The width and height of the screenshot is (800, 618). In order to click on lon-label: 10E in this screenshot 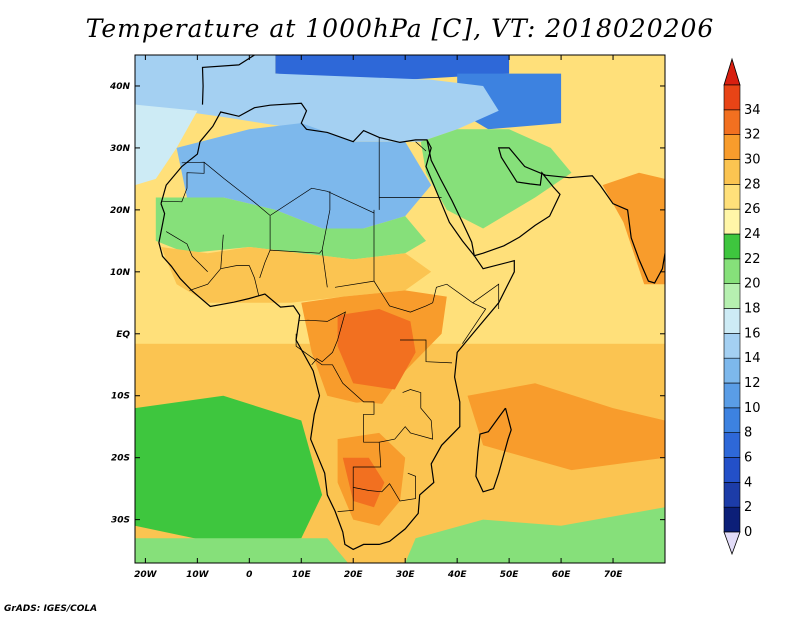, I will do `click(302, 575)`.